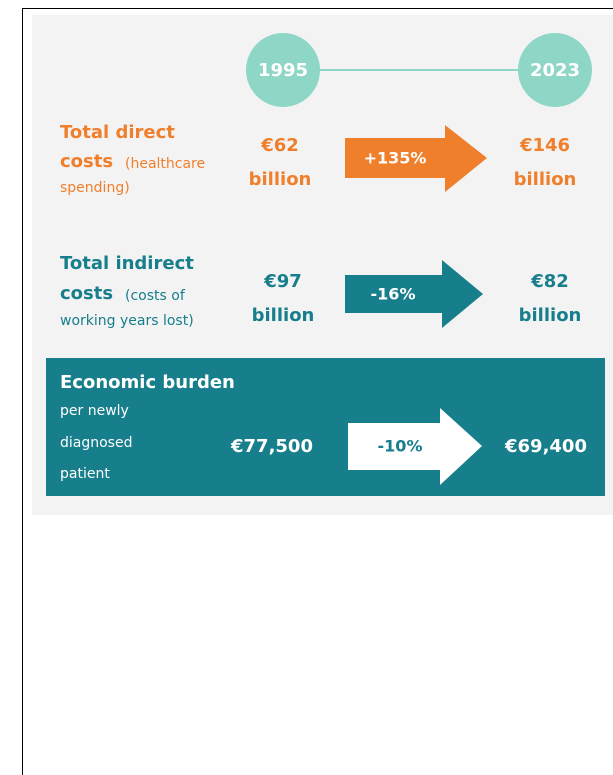 The image size is (613, 775). I want to click on row-title: Total indirect, so click(127, 263).